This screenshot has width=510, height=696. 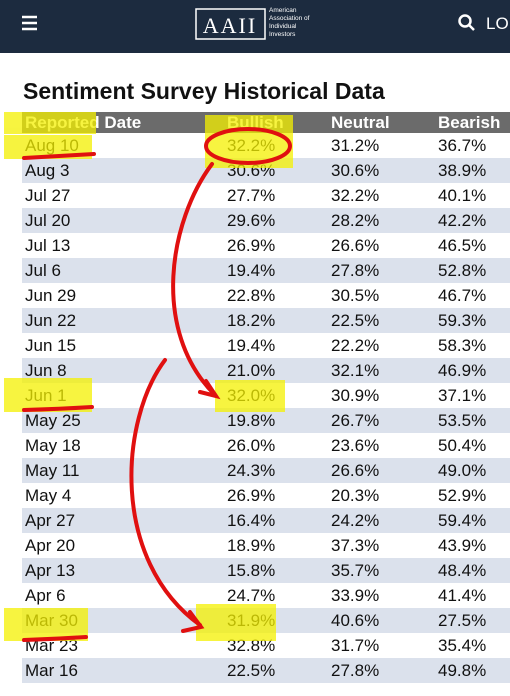 What do you see at coordinates (276, 620) in the screenshot?
I see `table-cell: 31.9%` at bounding box center [276, 620].